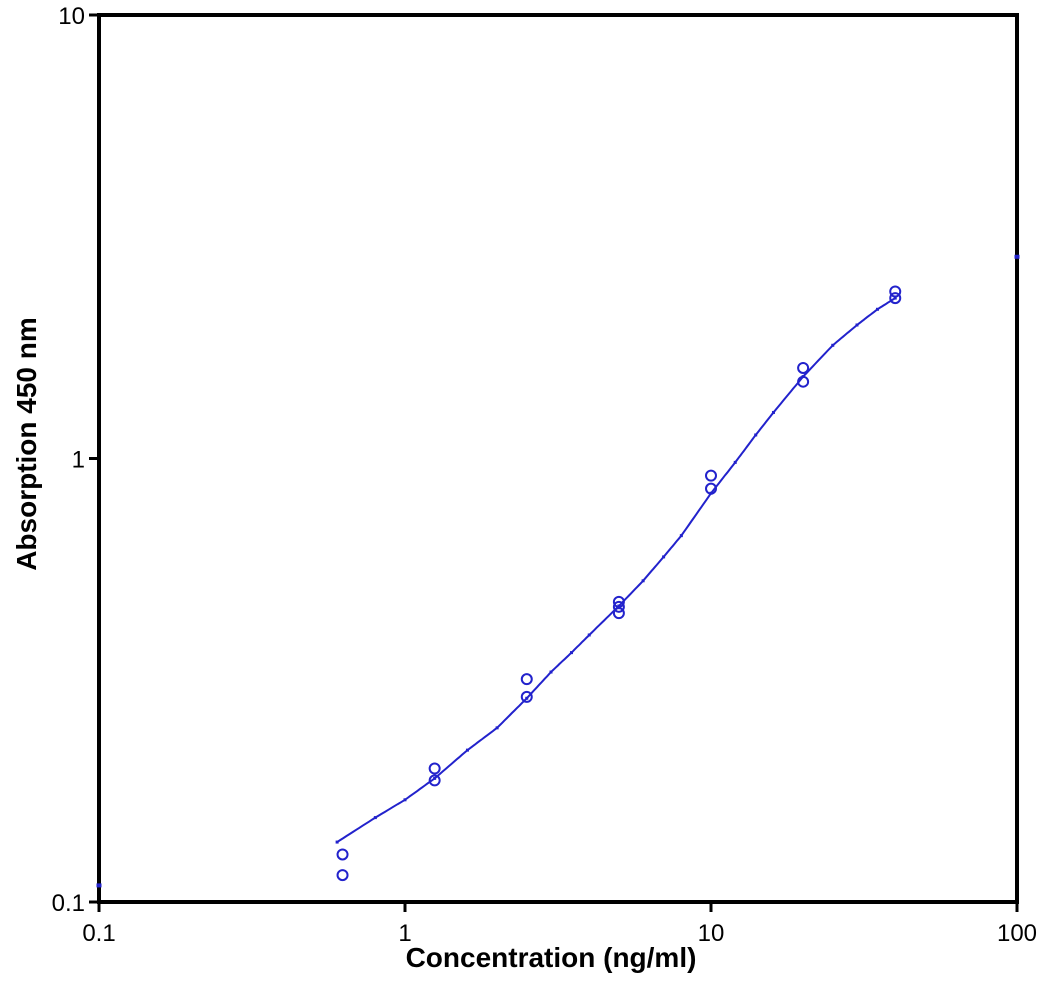 This screenshot has height=1004, width=1046. I want to click on y-tick-label: 0.1, so click(68, 903).